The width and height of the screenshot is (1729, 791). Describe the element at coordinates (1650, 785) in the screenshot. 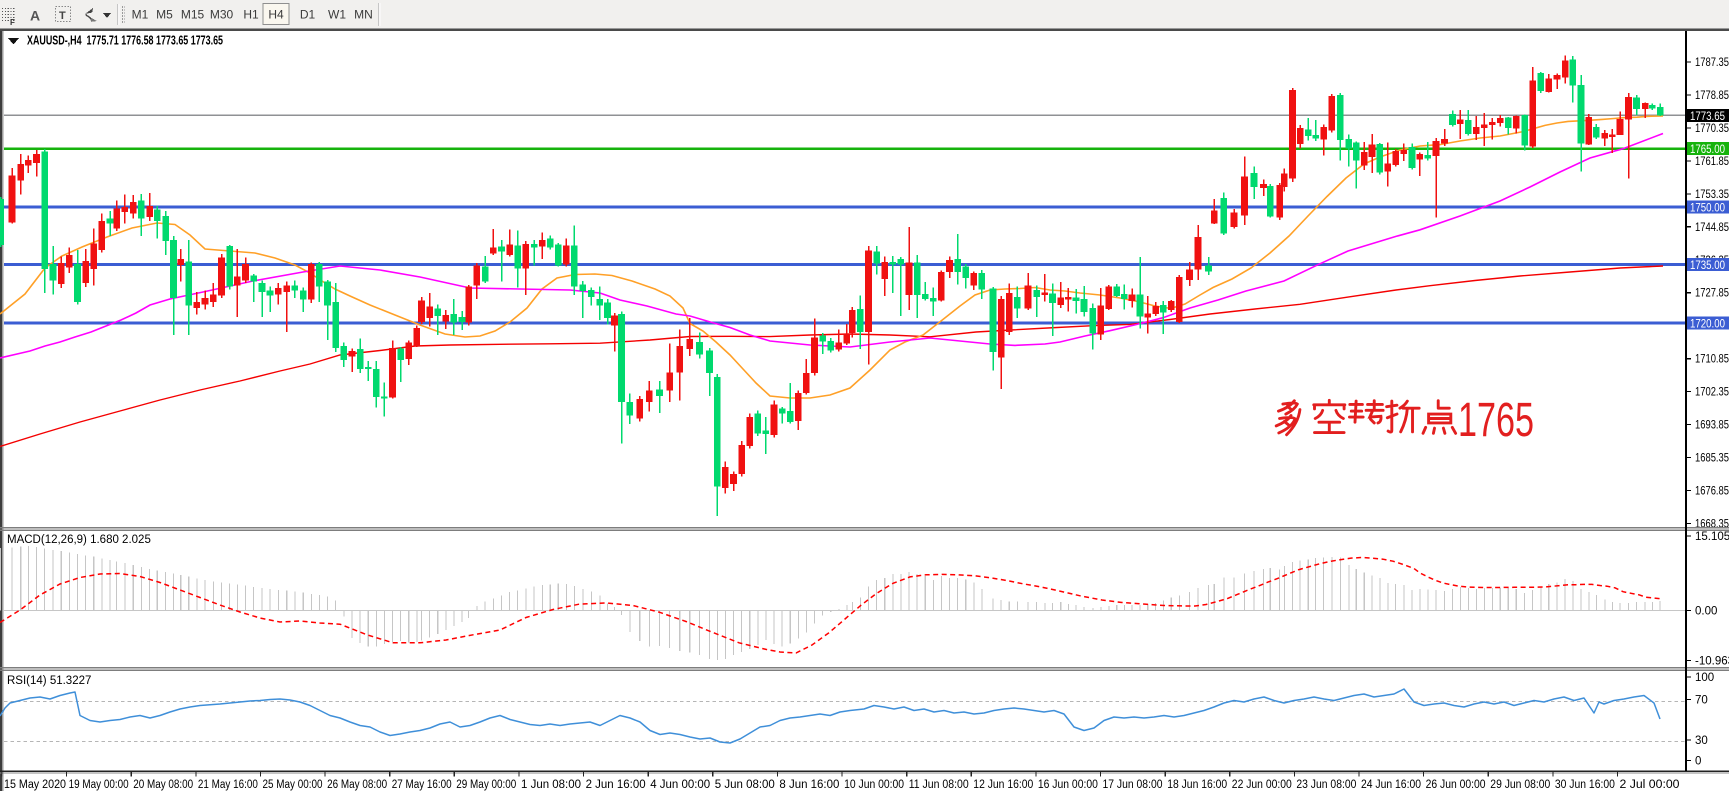

I see `svg-text: 2 Jul 00:00` at that location.